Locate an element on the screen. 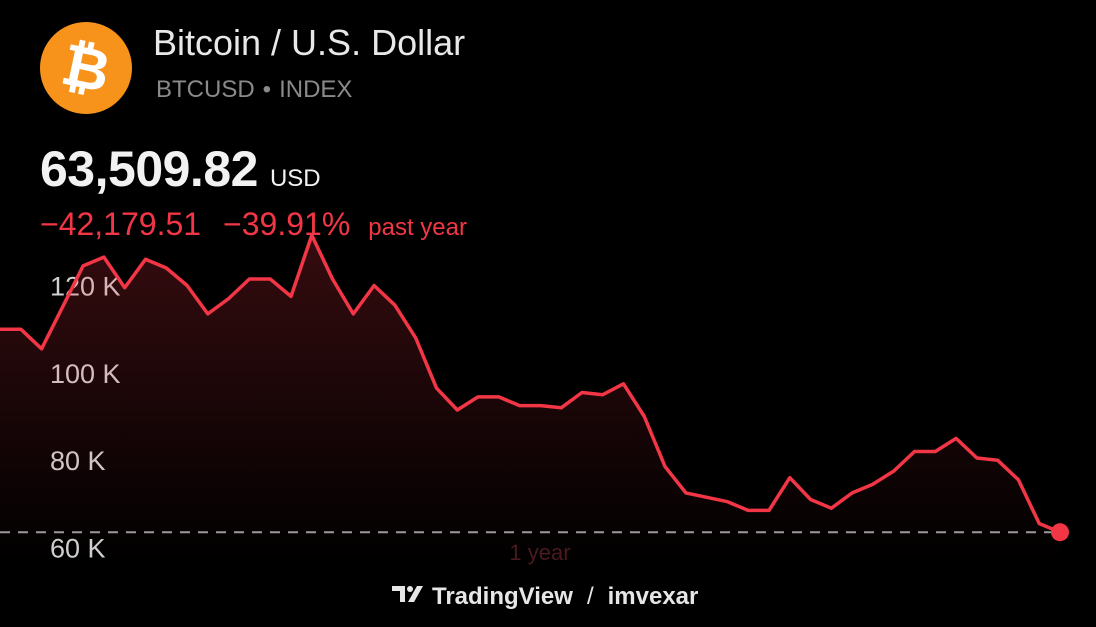 This screenshot has height=627, width=1096. change-period: past year is located at coordinates (417, 227).